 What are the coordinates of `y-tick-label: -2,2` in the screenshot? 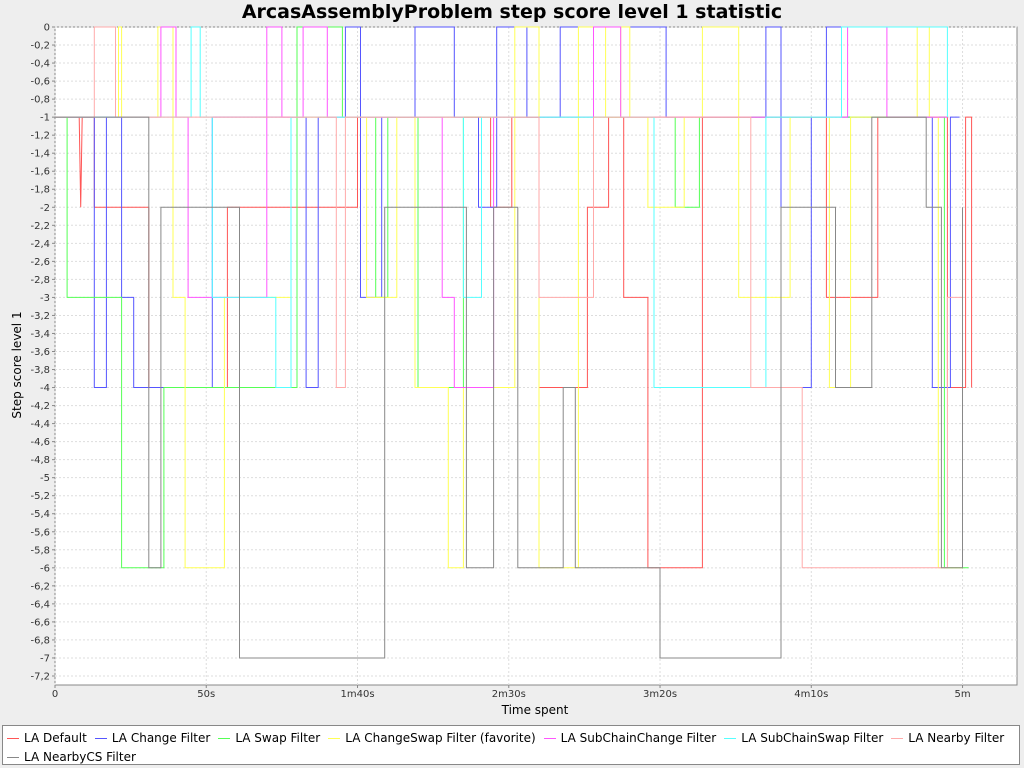 It's located at (40, 226).